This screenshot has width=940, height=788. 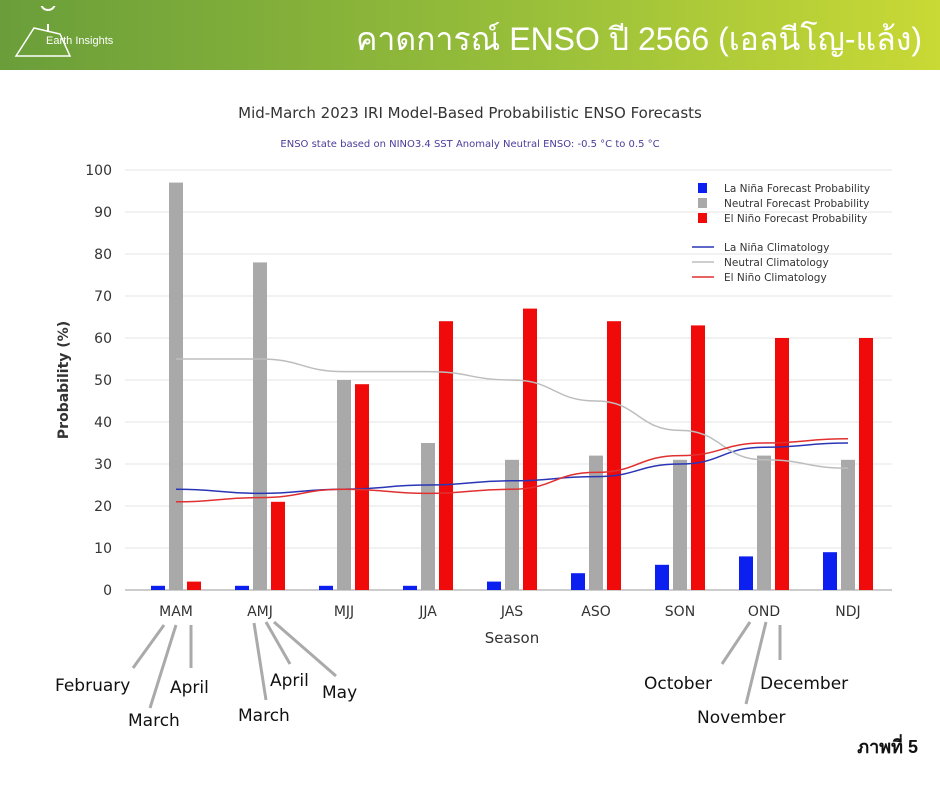 I want to click on x-tick-label: JAS, so click(x=511, y=612).